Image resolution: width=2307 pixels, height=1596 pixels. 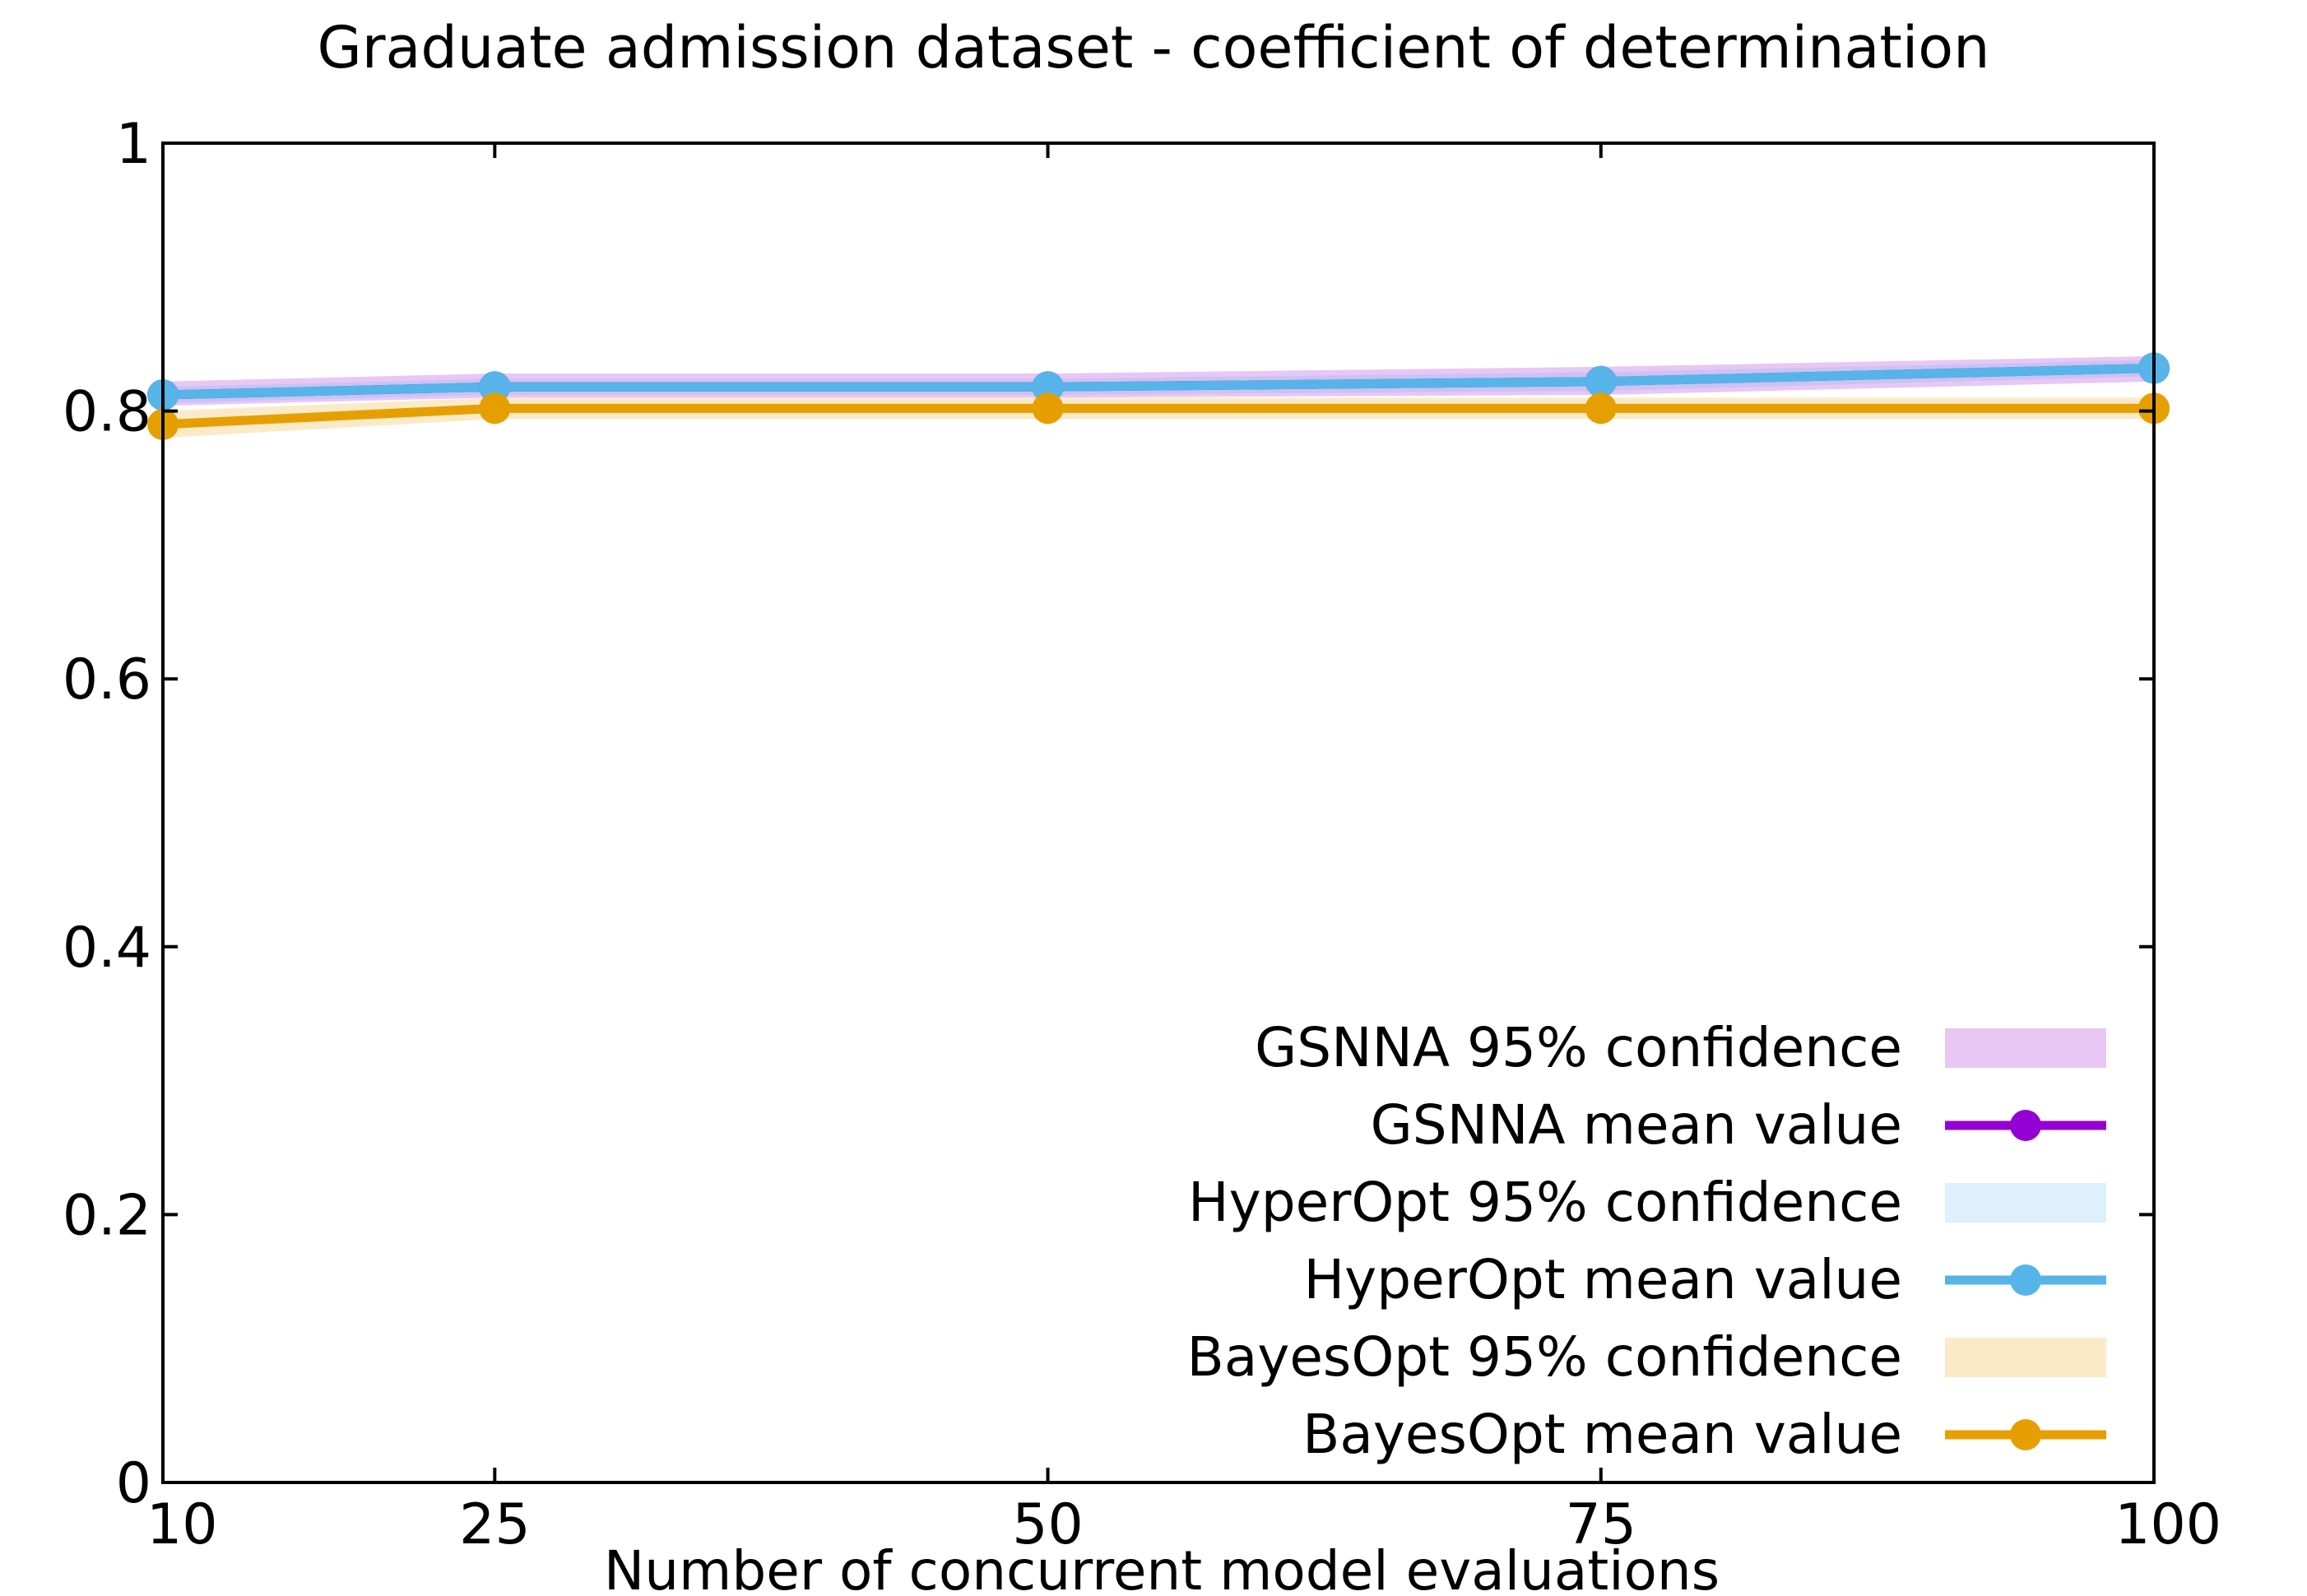 I want to click on y-tick-label-0.4: 0.4, so click(x=107, y=948).